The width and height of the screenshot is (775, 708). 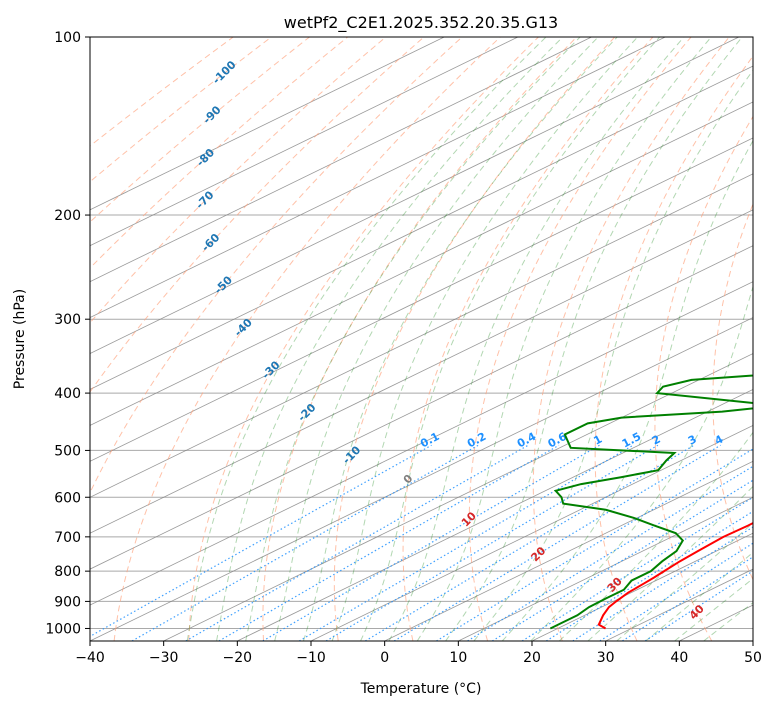 What do you see at coordinates (421, 689) in the screenshot?
I see `x-axis-title: Temperature (°C)` at bounding box center [421, 689].